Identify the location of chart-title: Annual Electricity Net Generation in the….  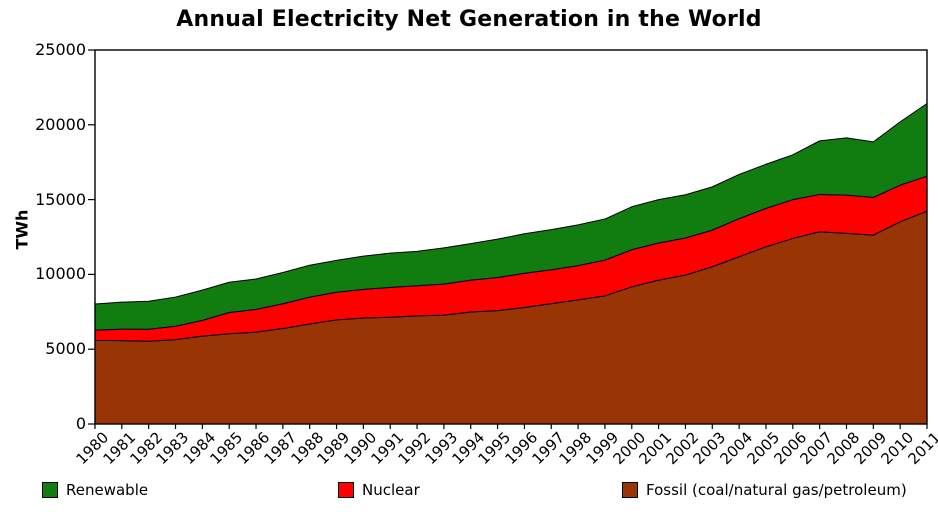
(469, 19).